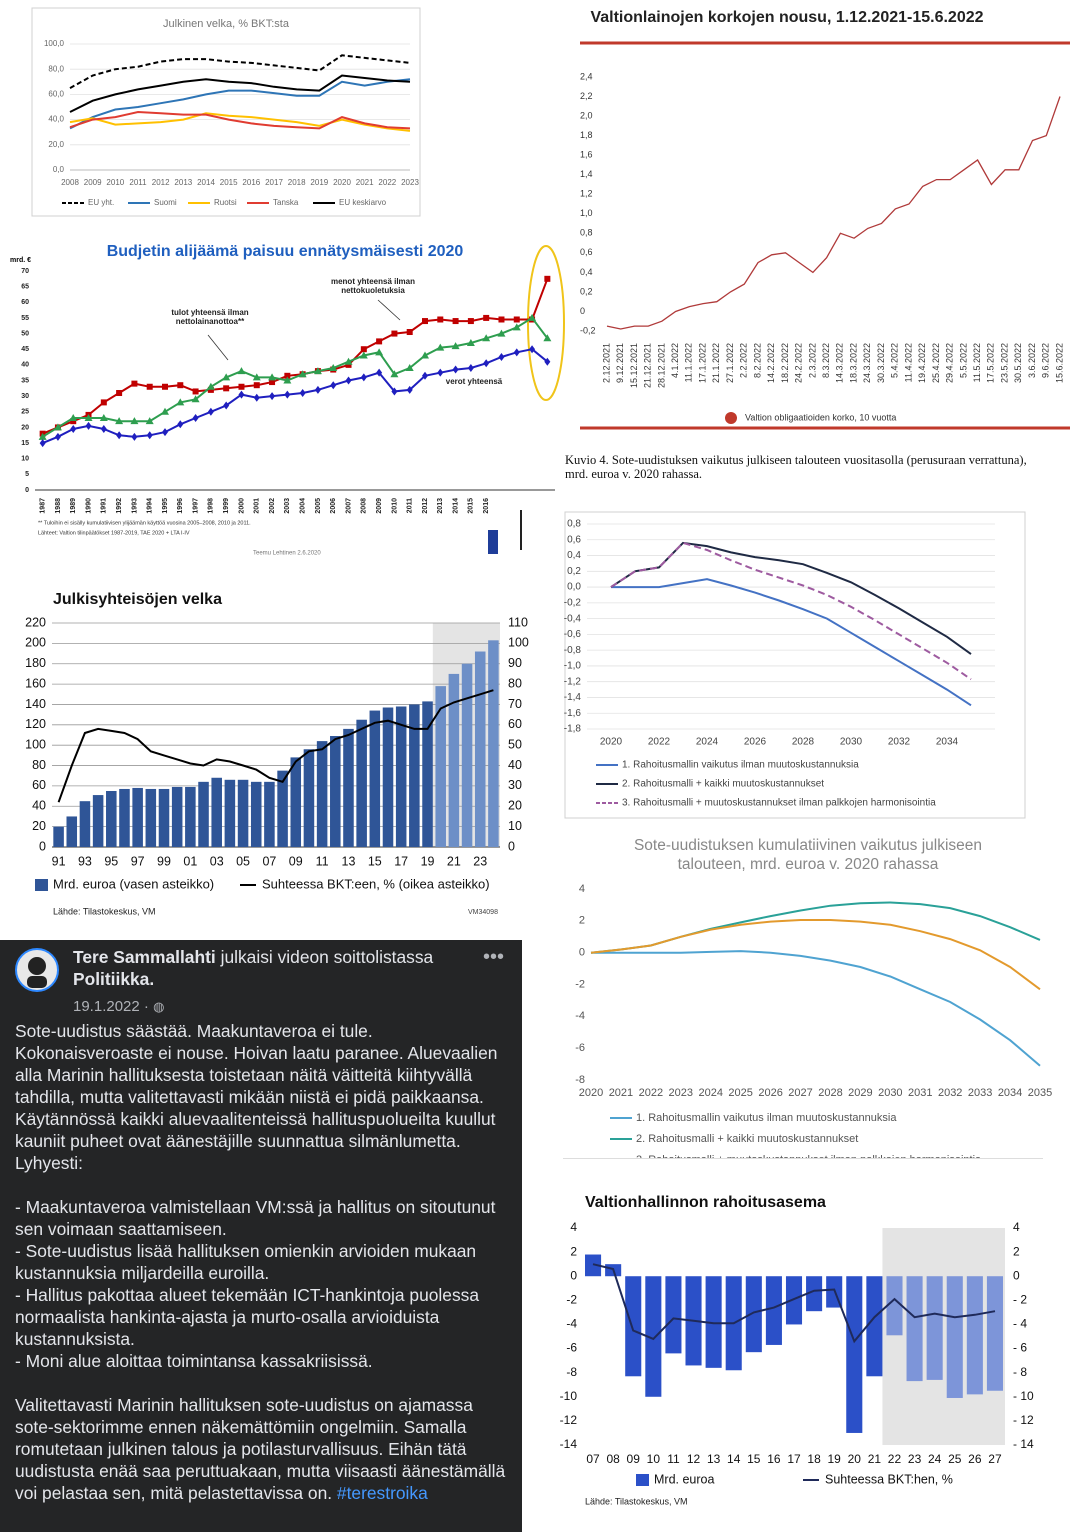 The width and height of the screenshot is (1080, 1532). Describe the element at coordinates (853, 363) in the screenshot. I see `x-tick-label: 18.3.2022` at that location.